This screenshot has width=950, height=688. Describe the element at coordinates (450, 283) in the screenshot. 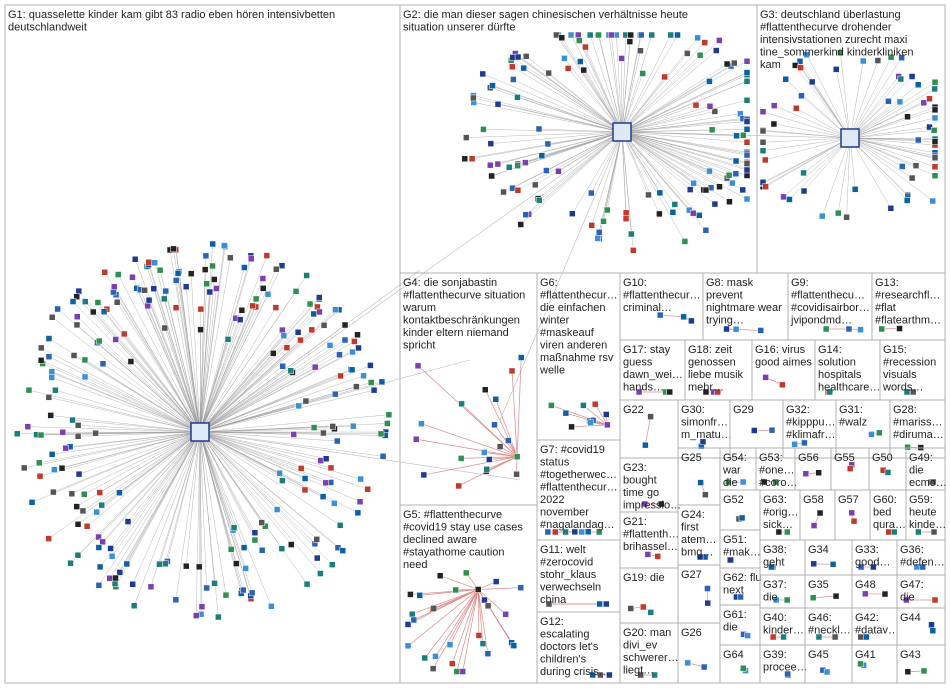

I see `group-label-line: G4: die sonjabastin` at that location.